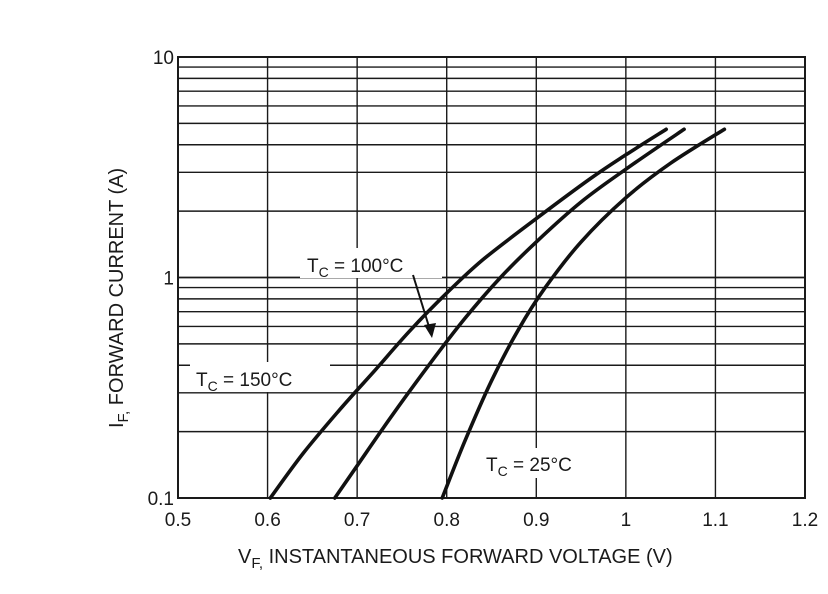 This screenshot has height=594, width=828. I want to click on annotation-25c-label: TC = 25°C, so click(529, 467).